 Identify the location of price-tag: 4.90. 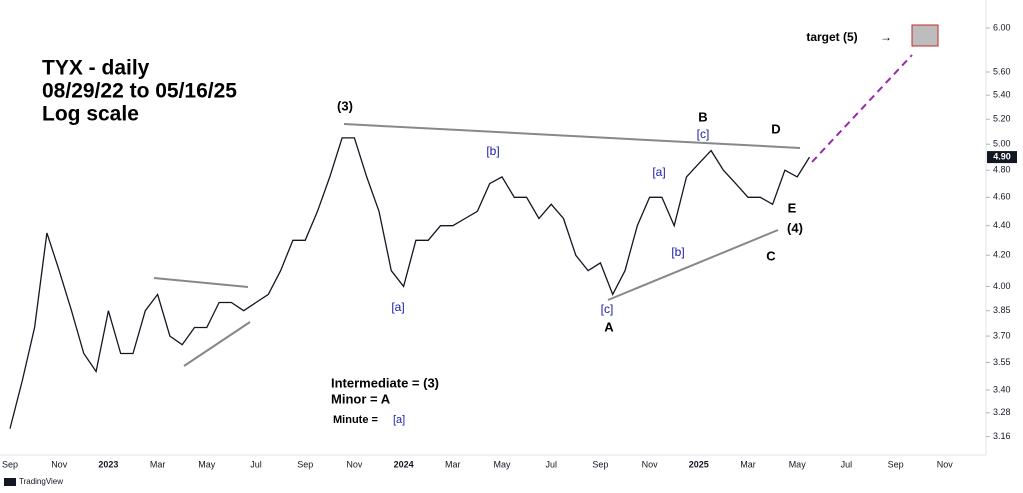
(1002, 156).